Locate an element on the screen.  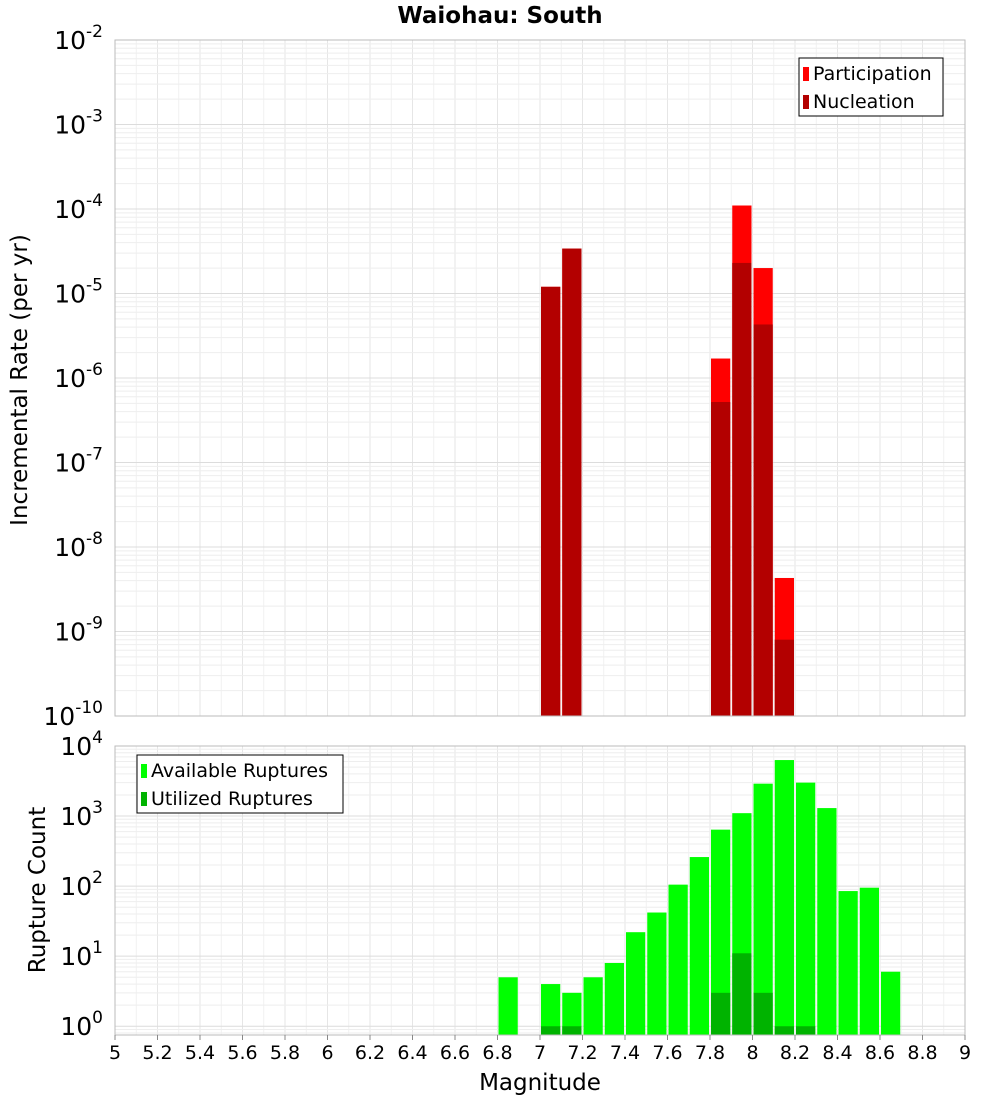
x-tick-label: 7.2 is located at coordinates (582, 1053).